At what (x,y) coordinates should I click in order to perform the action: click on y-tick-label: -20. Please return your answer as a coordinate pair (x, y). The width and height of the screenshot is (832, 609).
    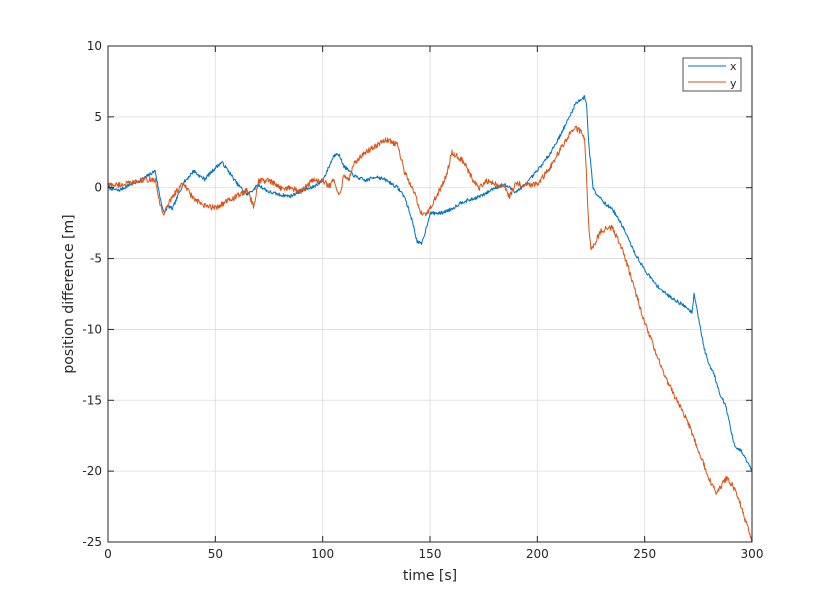
    Looking at the image, I should click on (92, 471).